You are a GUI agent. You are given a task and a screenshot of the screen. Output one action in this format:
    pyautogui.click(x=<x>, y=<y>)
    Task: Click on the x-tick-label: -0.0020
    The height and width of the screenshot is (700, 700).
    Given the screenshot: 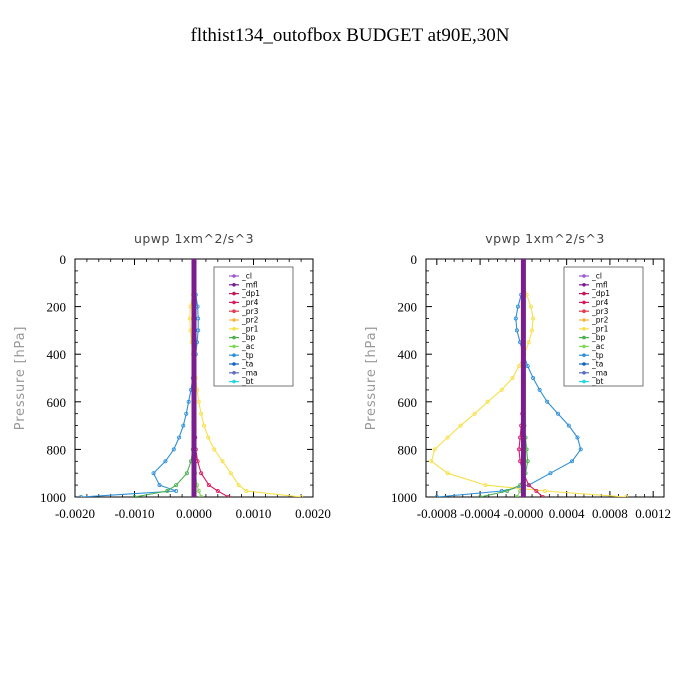 What is the action you would take?
    pyautogui.click(x=75, y=513)
    